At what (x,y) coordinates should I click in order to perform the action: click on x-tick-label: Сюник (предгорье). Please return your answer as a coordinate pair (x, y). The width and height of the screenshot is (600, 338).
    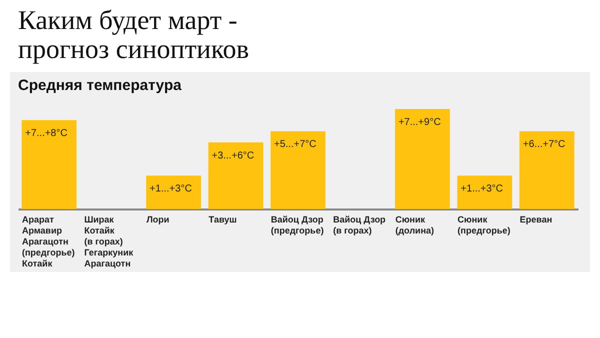
    Looking at the image, I should click on (484, 225).